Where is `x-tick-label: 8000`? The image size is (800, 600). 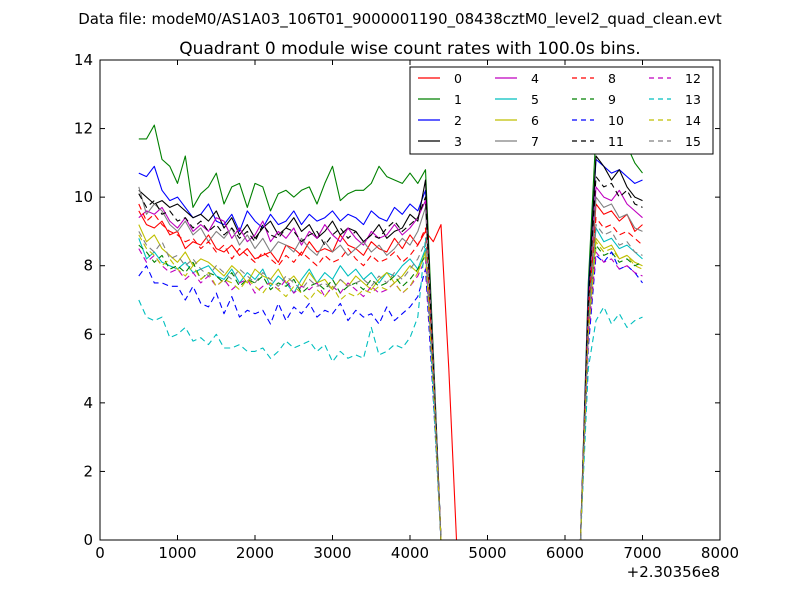
x-tick-label: 8000 is located at coordinates (720, 553).